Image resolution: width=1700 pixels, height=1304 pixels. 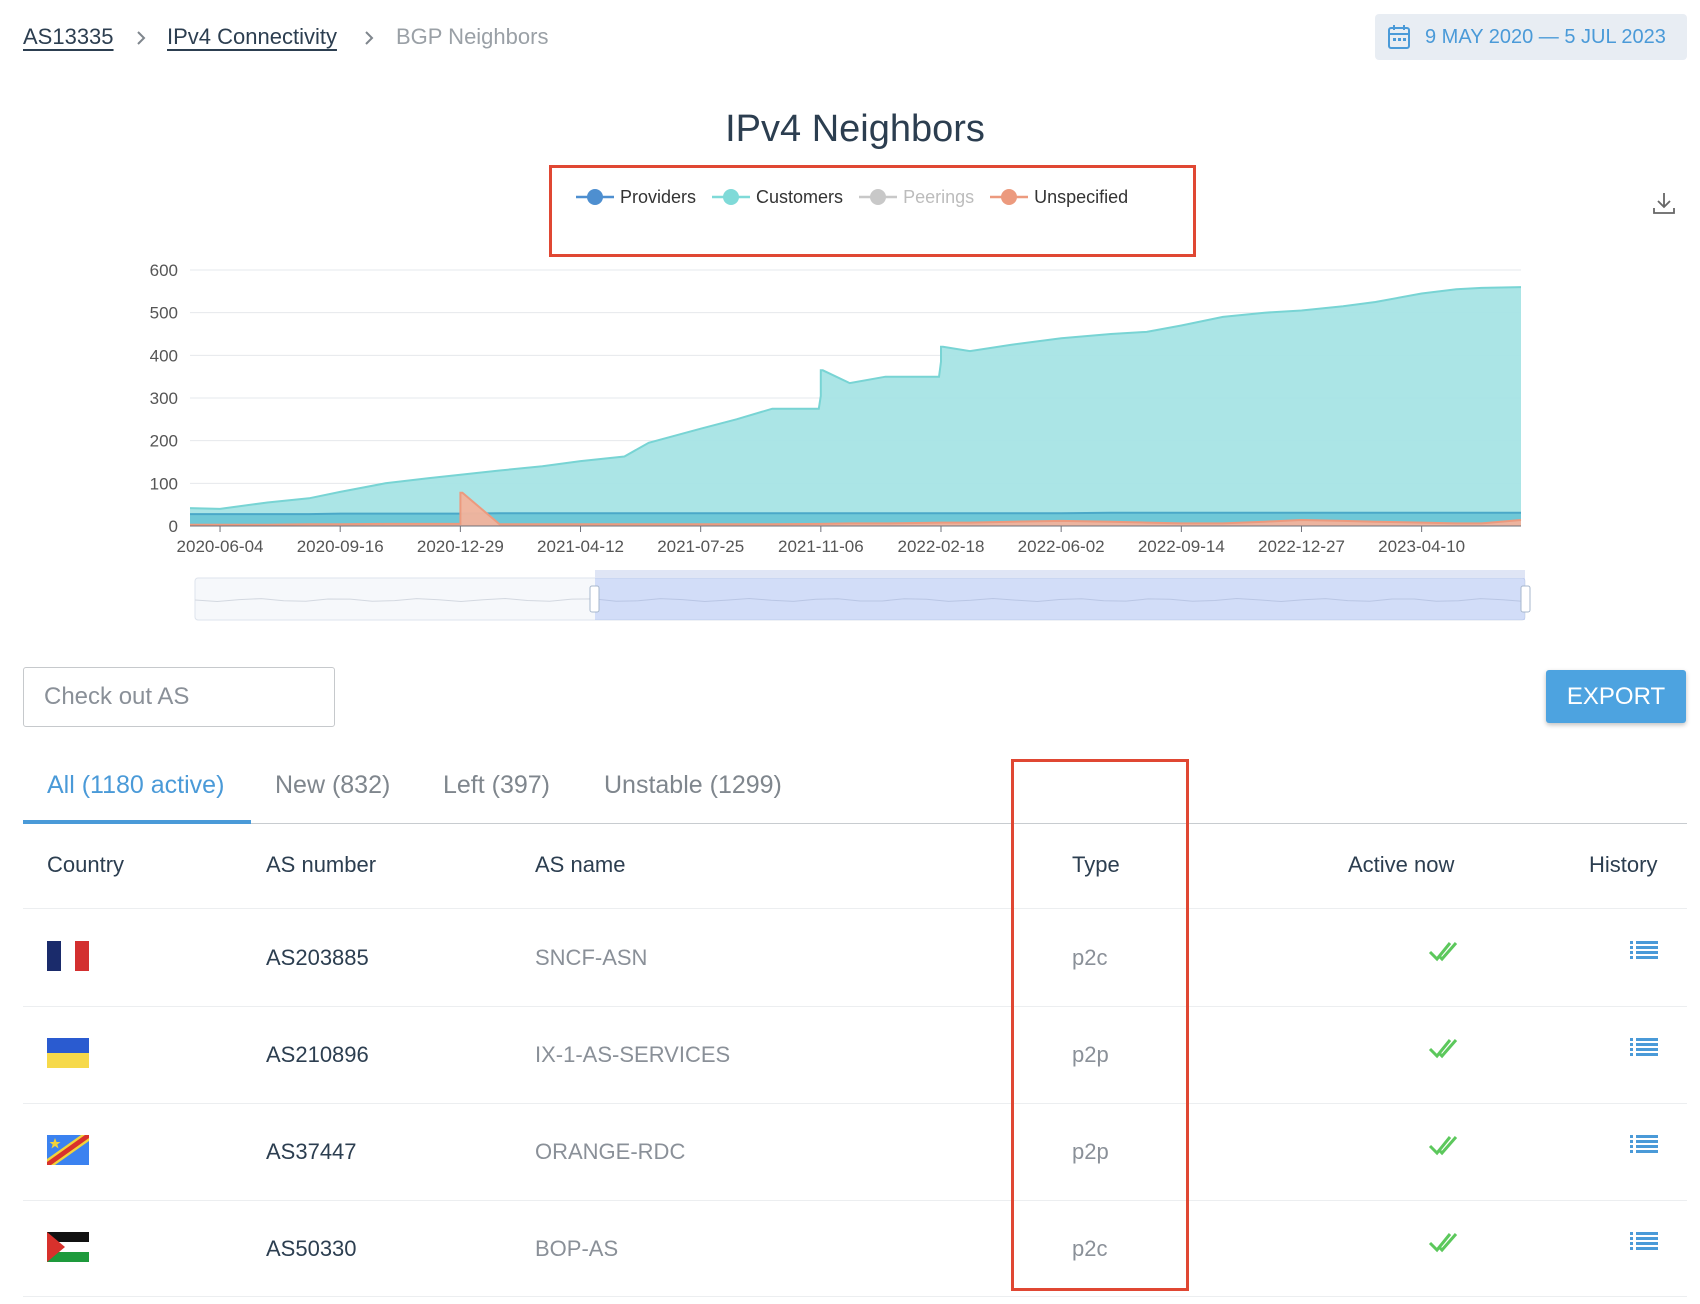 I want to click on y-tick-label: 600, so click(x=164, y=270).